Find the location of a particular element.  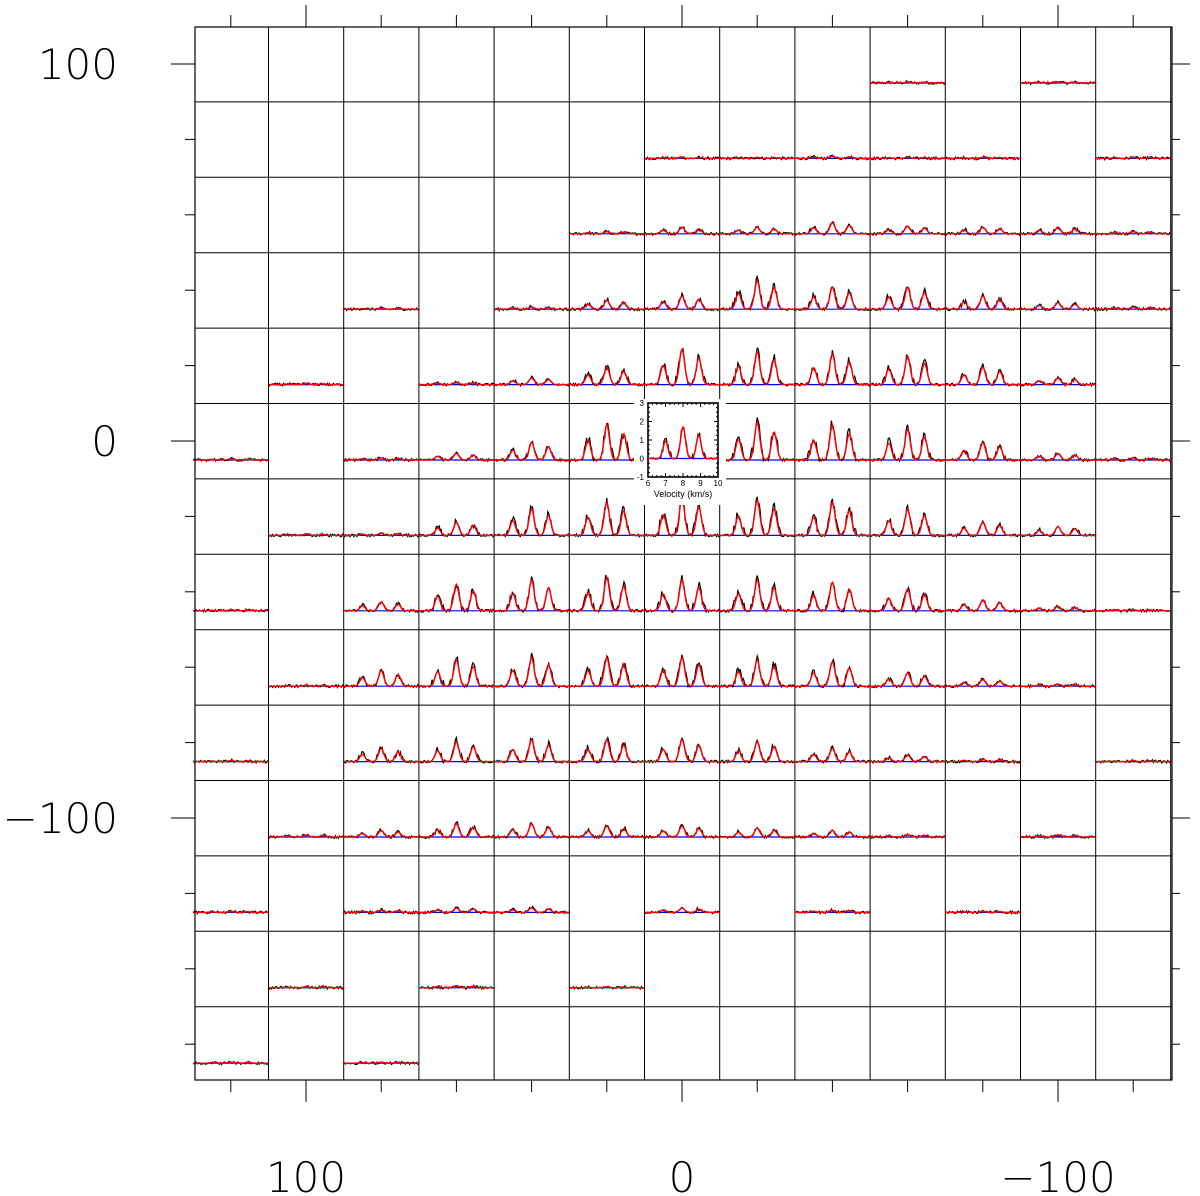

inset-y-tick-label: 3 is located at coordinates (642, 403).